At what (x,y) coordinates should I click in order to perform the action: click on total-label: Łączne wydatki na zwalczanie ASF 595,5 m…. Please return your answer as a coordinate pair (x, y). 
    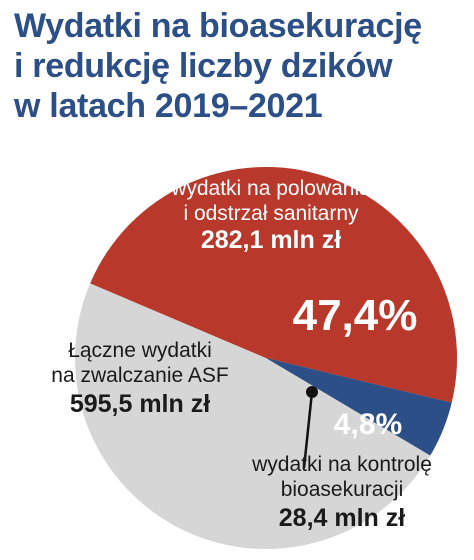
    Looking at the image, I should click on (140, 379).